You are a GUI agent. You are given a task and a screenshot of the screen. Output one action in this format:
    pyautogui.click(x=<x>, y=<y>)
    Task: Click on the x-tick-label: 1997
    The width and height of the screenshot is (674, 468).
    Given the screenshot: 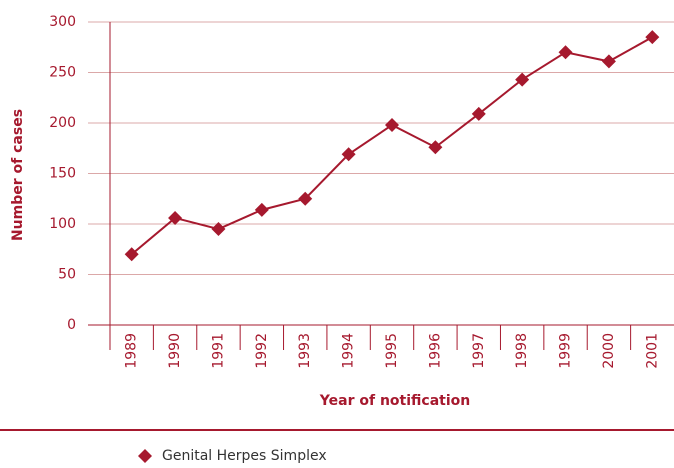 What is the action you would take?
    pyautogui.click(x=479, y=351)
    